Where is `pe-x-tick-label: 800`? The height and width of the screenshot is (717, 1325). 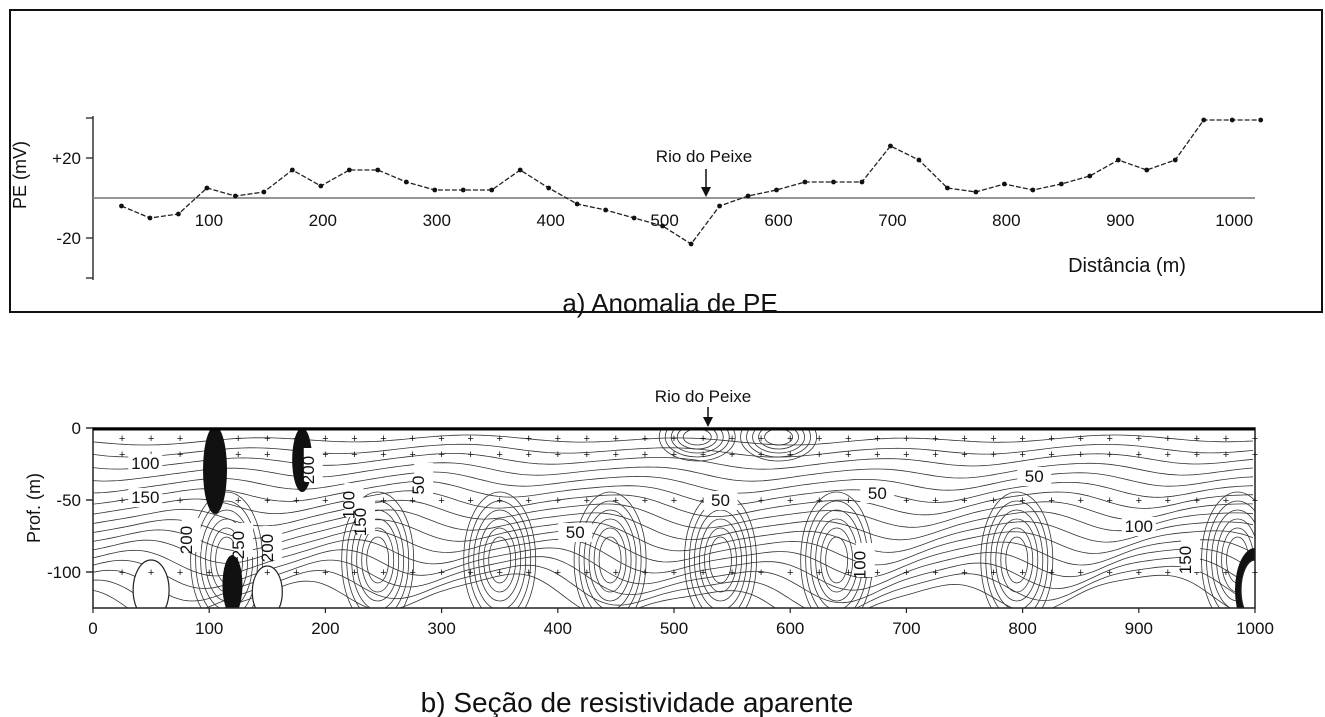
pe-x-tick-label: 800 is located at coordinates (1006, 220).